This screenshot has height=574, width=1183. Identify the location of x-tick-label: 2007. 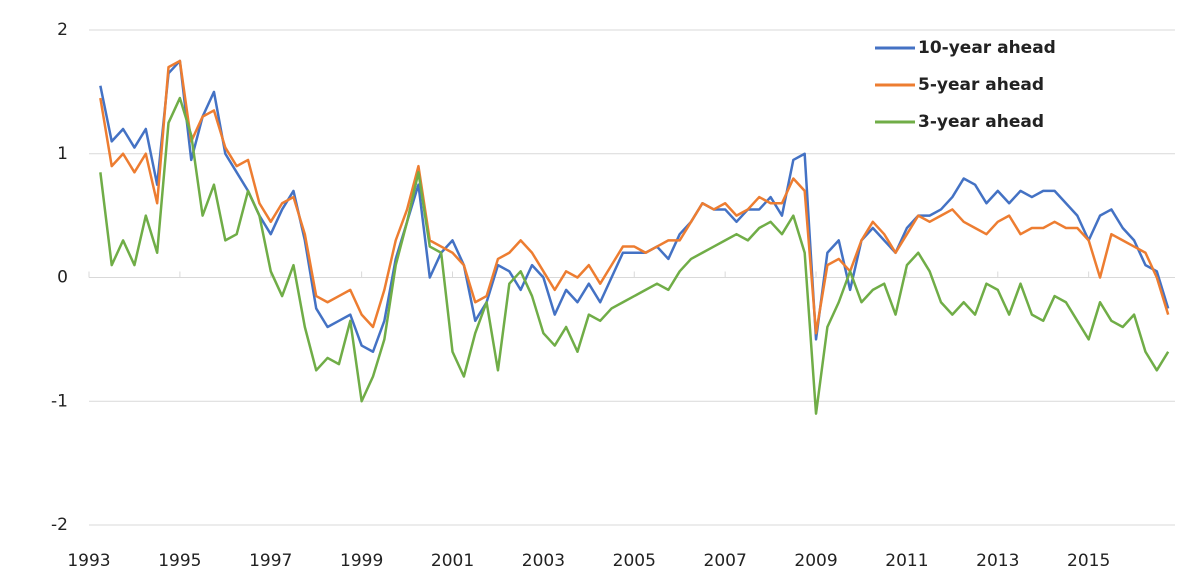
(725, 561).